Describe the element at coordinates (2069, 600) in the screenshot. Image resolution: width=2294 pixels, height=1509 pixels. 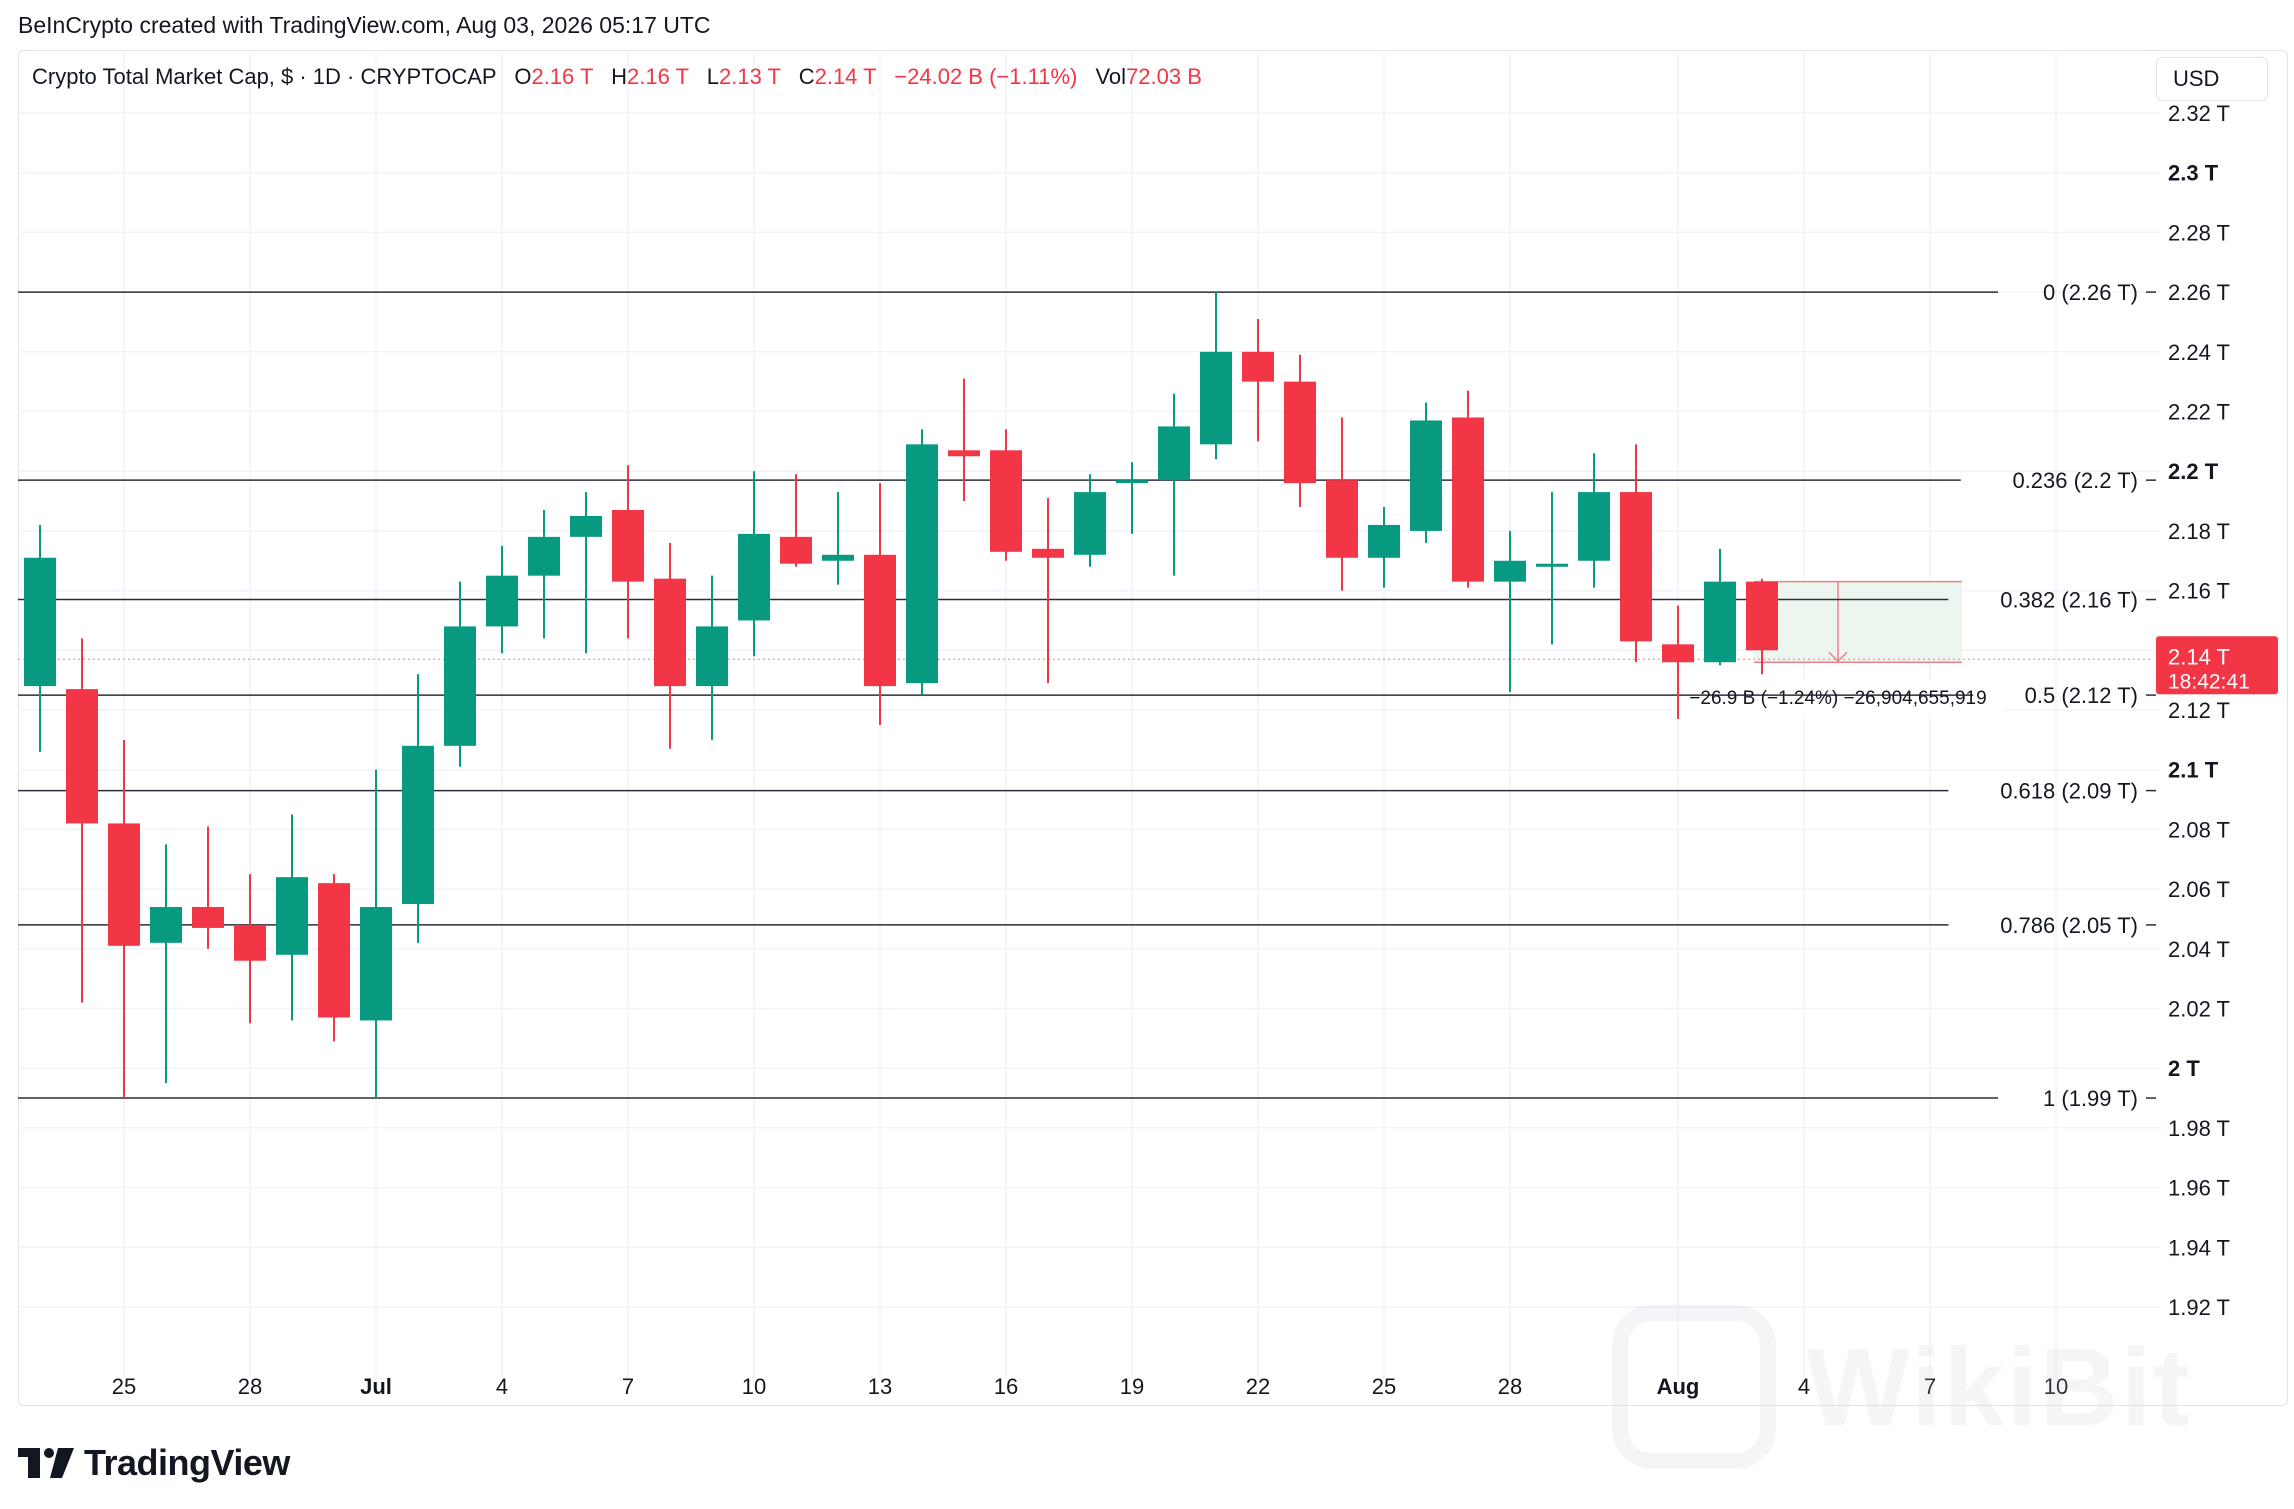
I see `fib-level-label: 0.382 (2.16 T)` at that location.